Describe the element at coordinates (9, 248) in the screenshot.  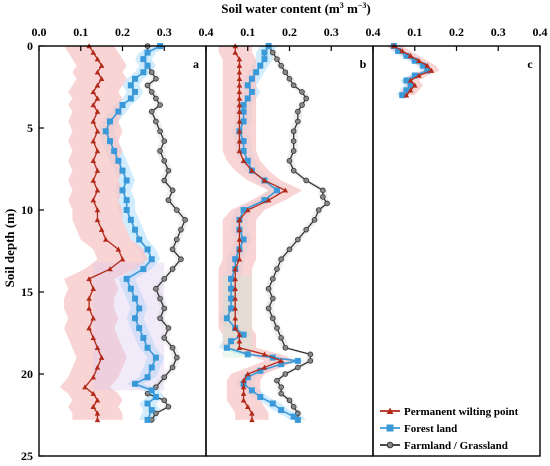
I see `y-axis-title: Soil depth (m)` at that location.